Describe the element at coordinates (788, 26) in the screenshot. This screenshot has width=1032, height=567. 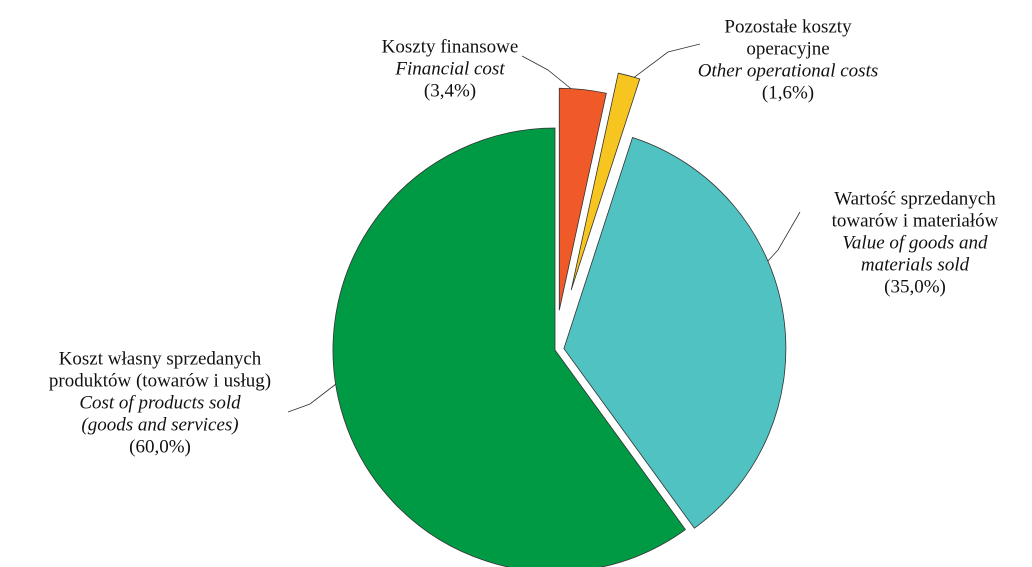
I see `slice-label: Pozostałe koszty` at that location.